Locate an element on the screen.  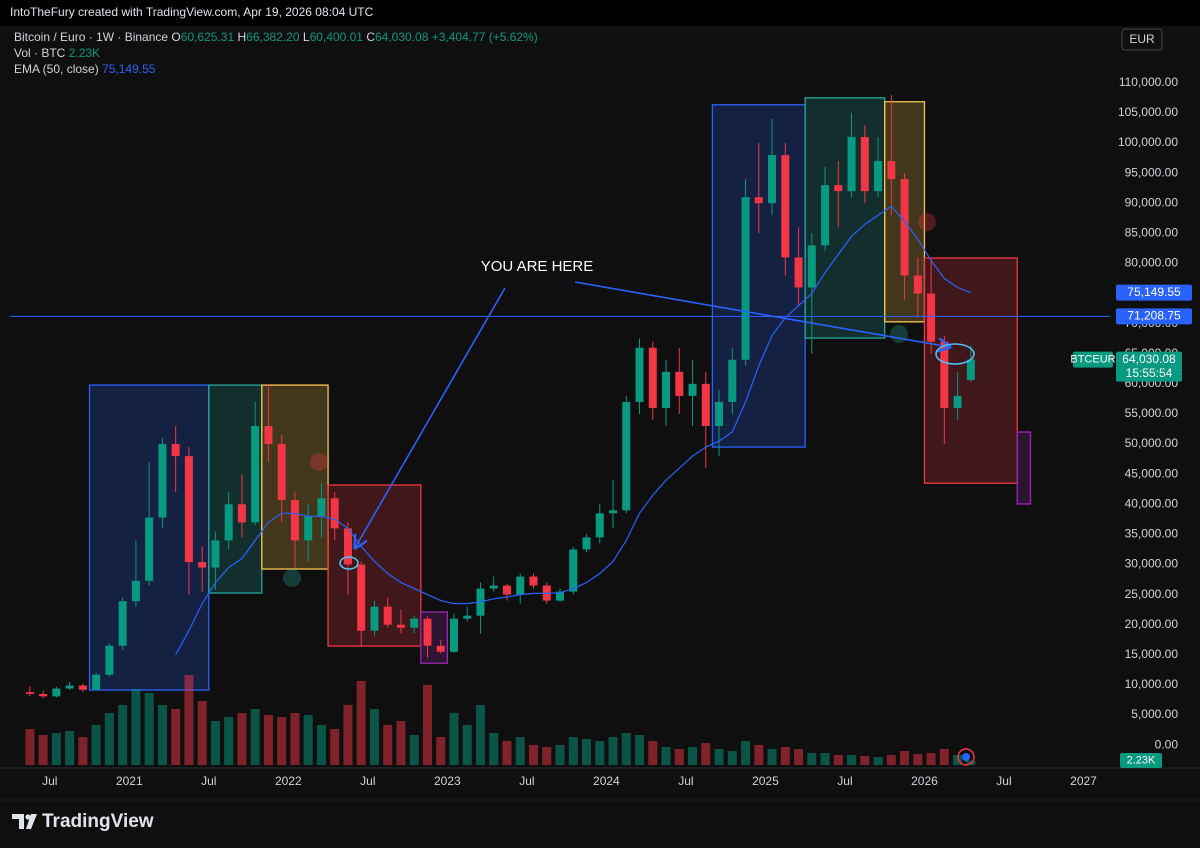
x-tick-label: 2022 is located at coordinates (288, 781).